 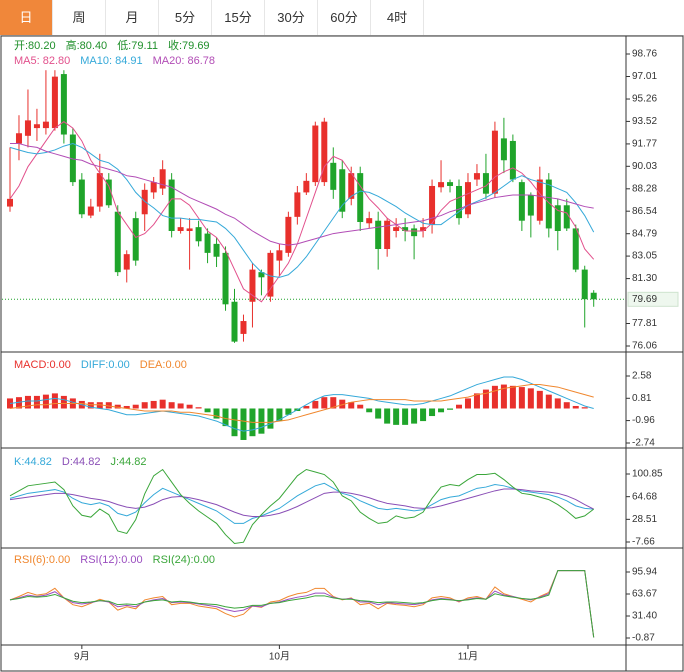 I want to click on period-tab: 60分, so click(x=344, y=17).